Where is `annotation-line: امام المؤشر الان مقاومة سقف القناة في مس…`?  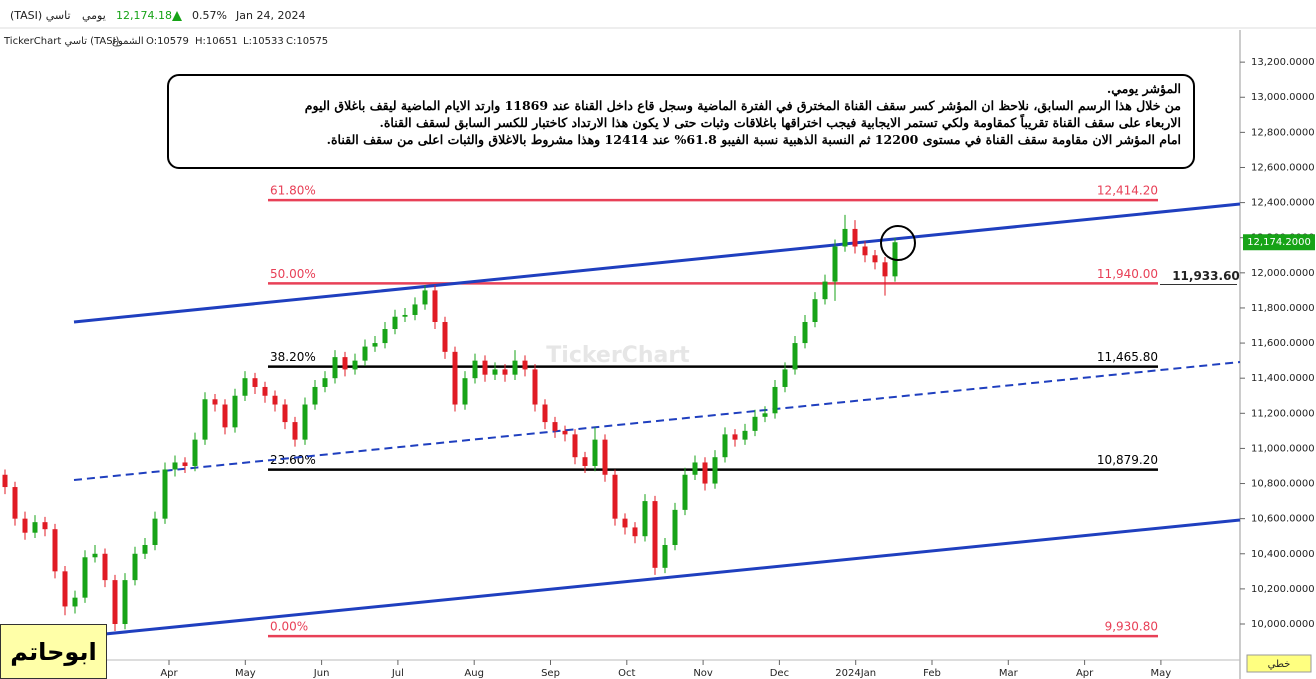 annotation-line: امام المؤشر الان مقاومة سقف القناة في مس… is located at coordinates (753, 139).